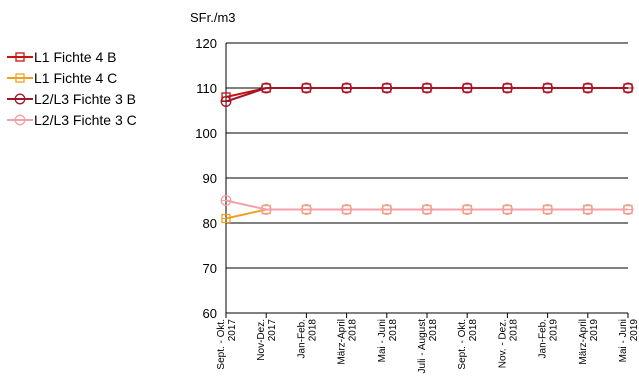 Image resolution: width=639 pixels, height=386 pixels. I want to click on x-tick-label-line: Juli - August, so click(422, 346).